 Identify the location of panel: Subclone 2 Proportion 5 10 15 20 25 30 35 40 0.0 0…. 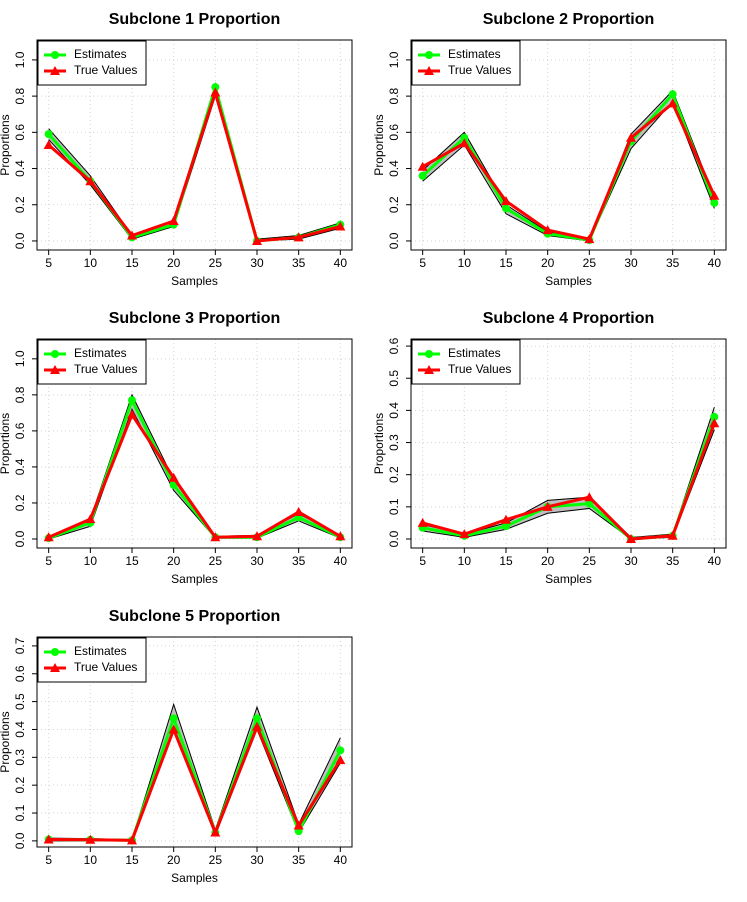
(549, 149).